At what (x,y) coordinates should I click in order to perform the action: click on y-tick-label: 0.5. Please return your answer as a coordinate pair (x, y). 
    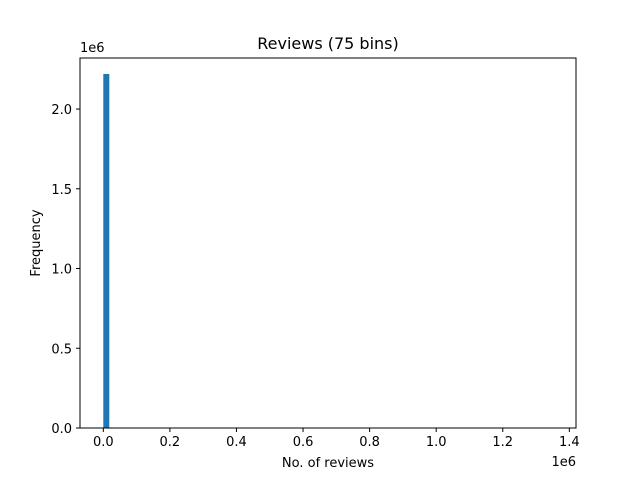
    Looking at the image, I should click on (61, 349).